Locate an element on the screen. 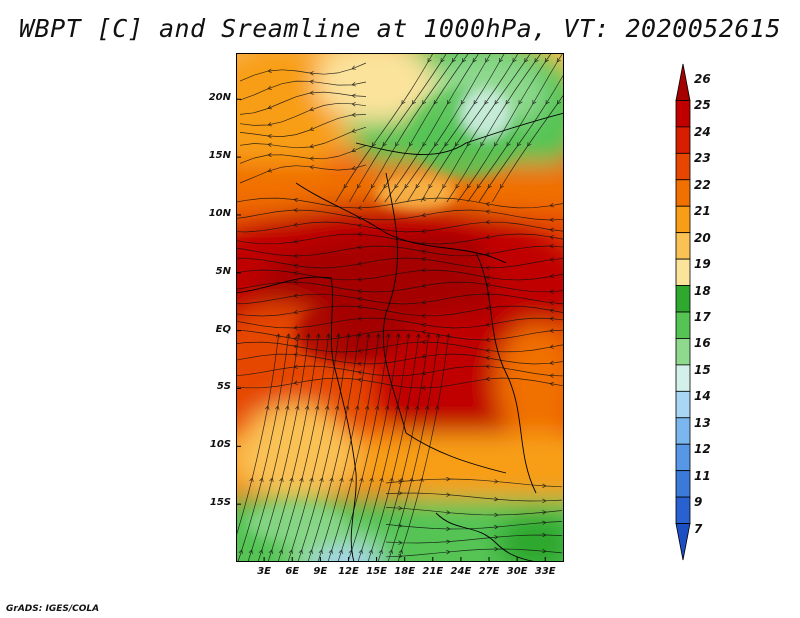 The width and height of the screenshot is (800, 618). colorbar-graphic is located at coordinates (683, 312).